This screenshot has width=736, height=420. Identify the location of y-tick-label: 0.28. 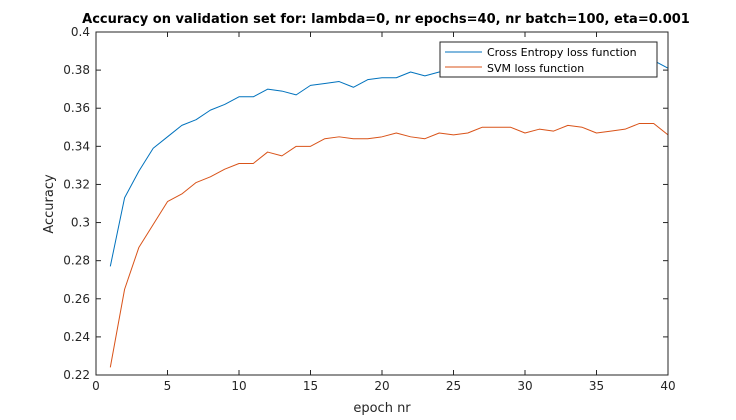
(76, 261).